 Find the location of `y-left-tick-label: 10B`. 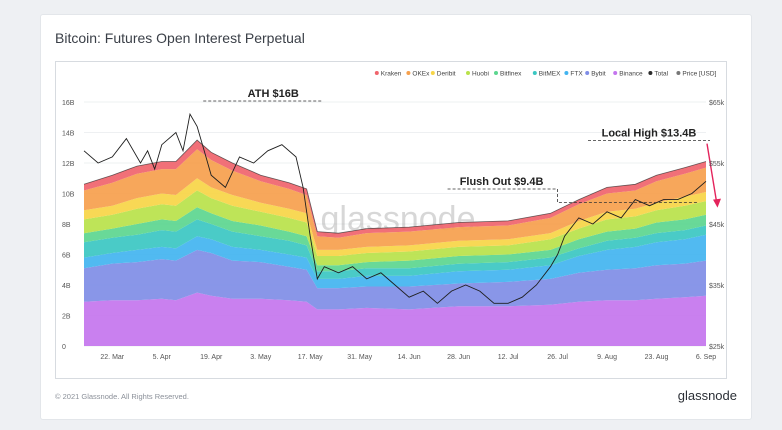

y-left-tick-label: 10B is located at coordinates (68, 195).